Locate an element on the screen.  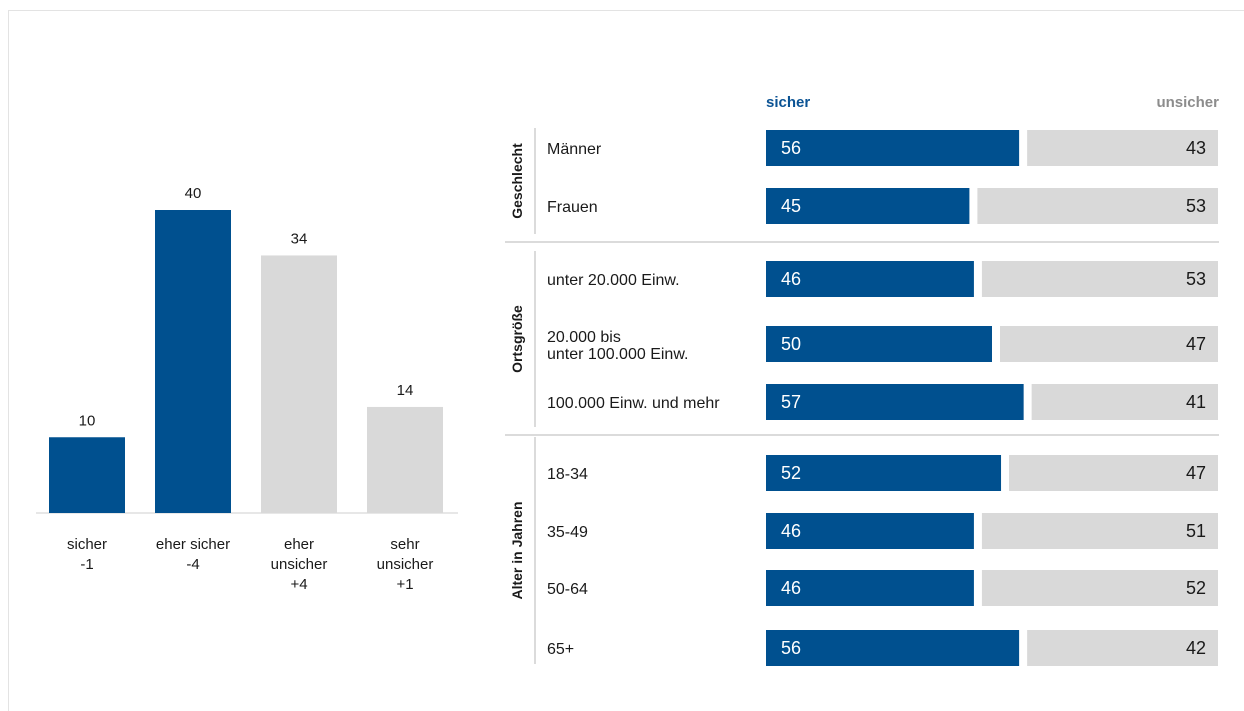
value-unsicher-1-0: 53 is located at coordinates (1196, 279).